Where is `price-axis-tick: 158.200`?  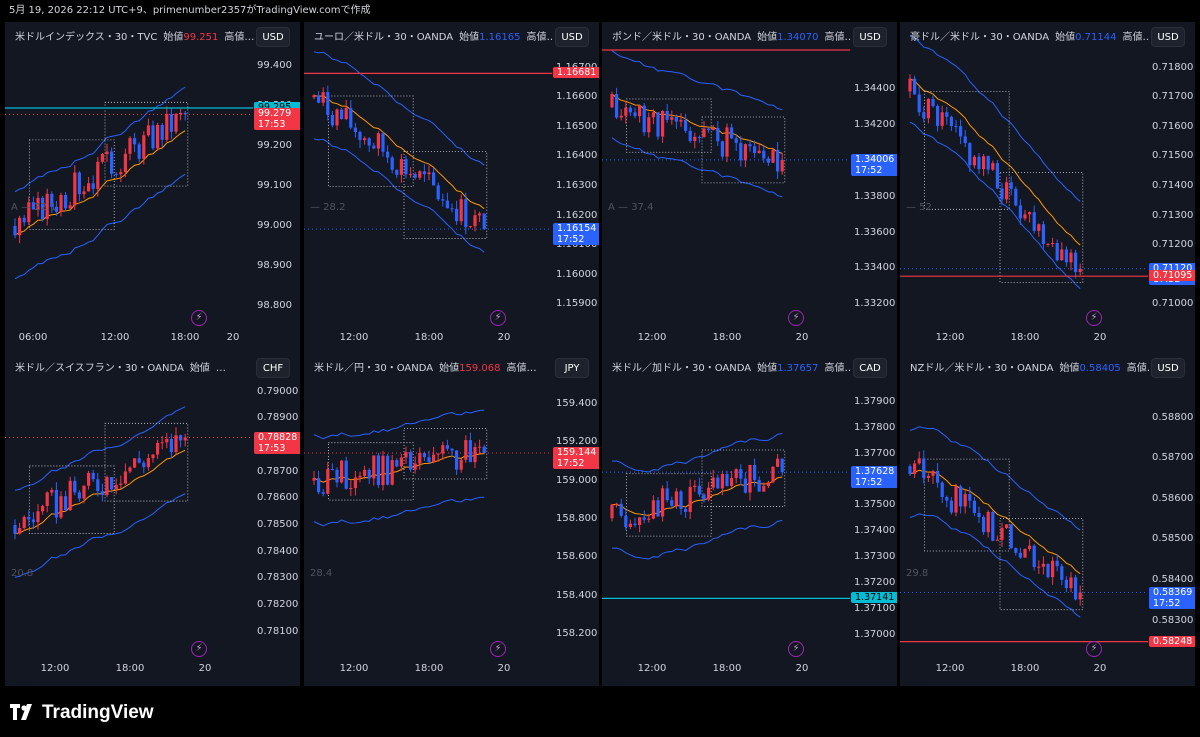
price-axis-tick: 158.200 is located at coordinates (577, 633).